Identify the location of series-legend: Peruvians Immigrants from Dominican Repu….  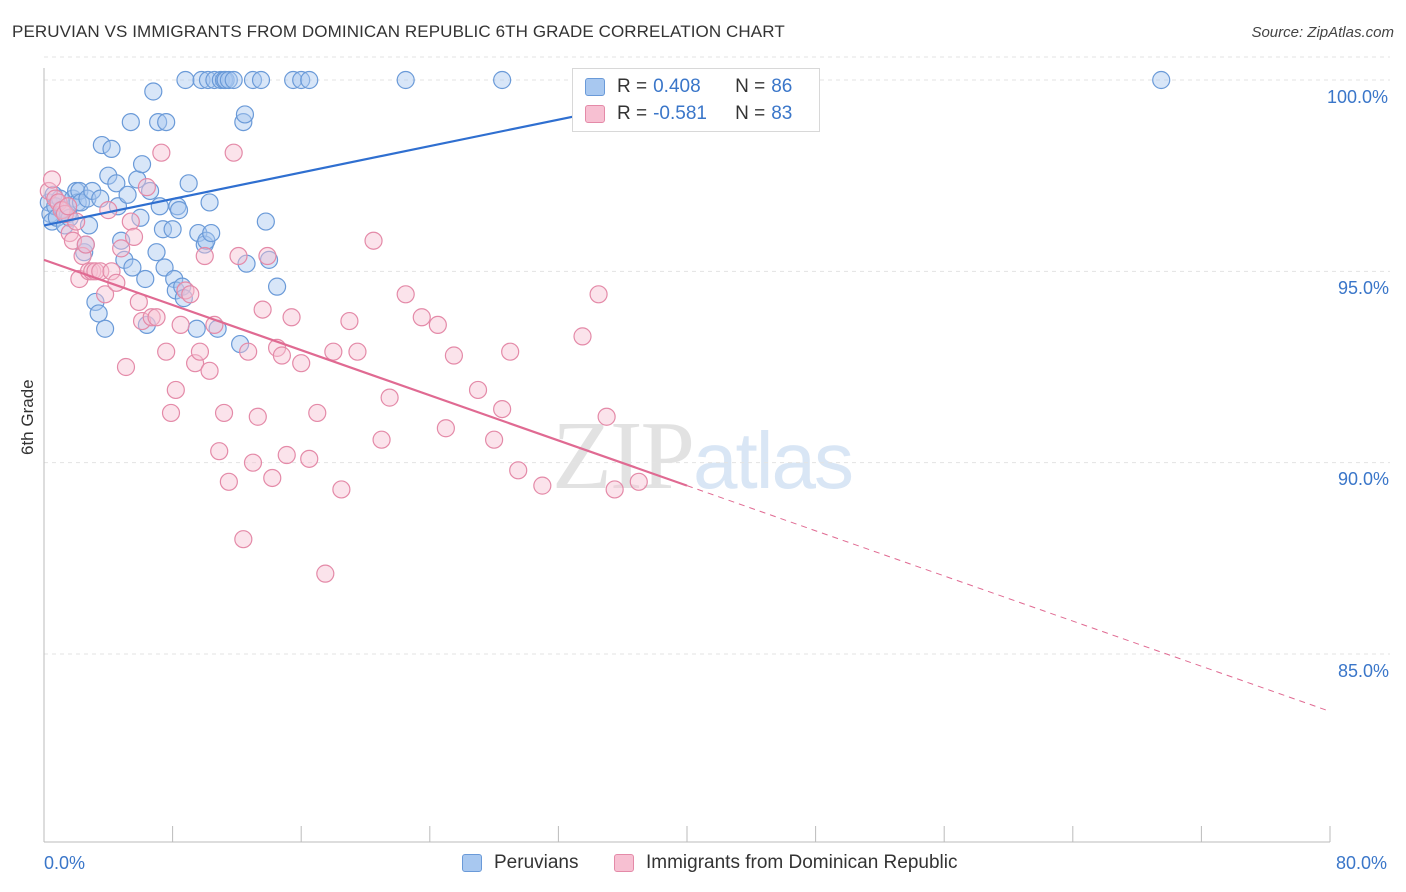
(703, 865).